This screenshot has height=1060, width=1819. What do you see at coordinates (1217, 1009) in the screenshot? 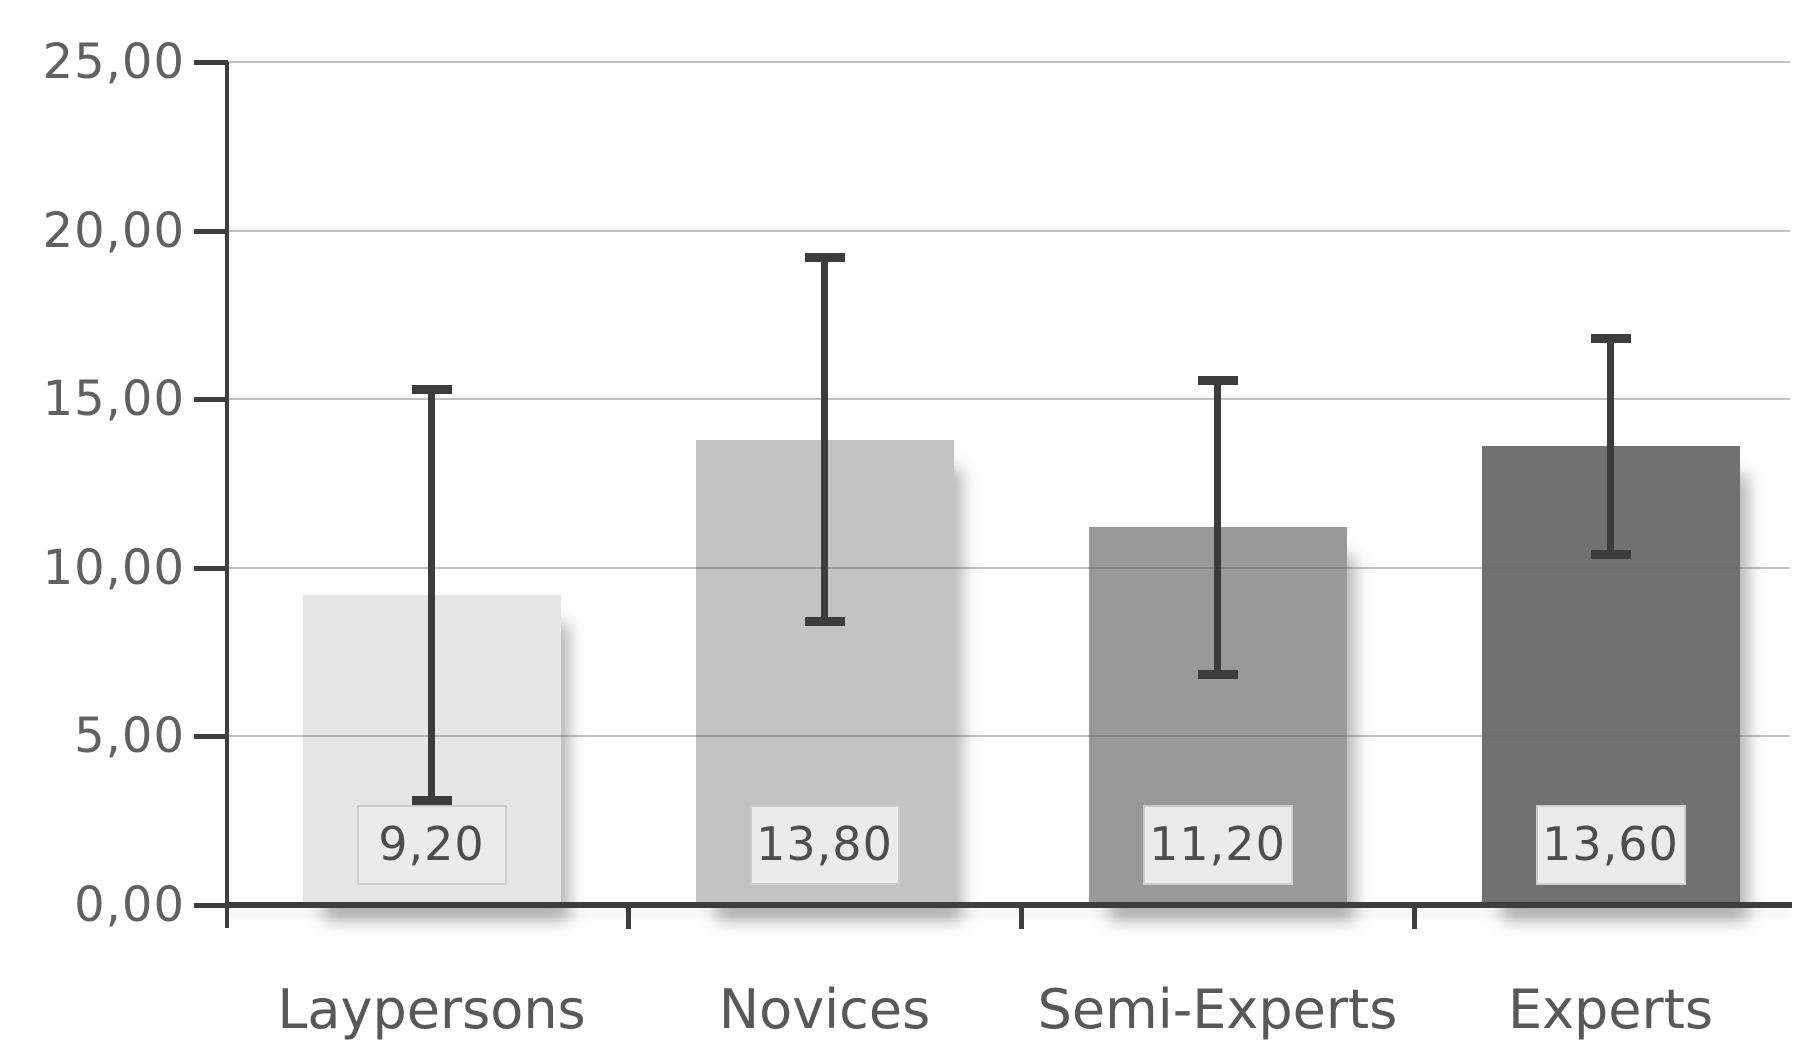
I see `category-label-semi-experts: Semi-Experts` at bounding box center [1217, 1009].